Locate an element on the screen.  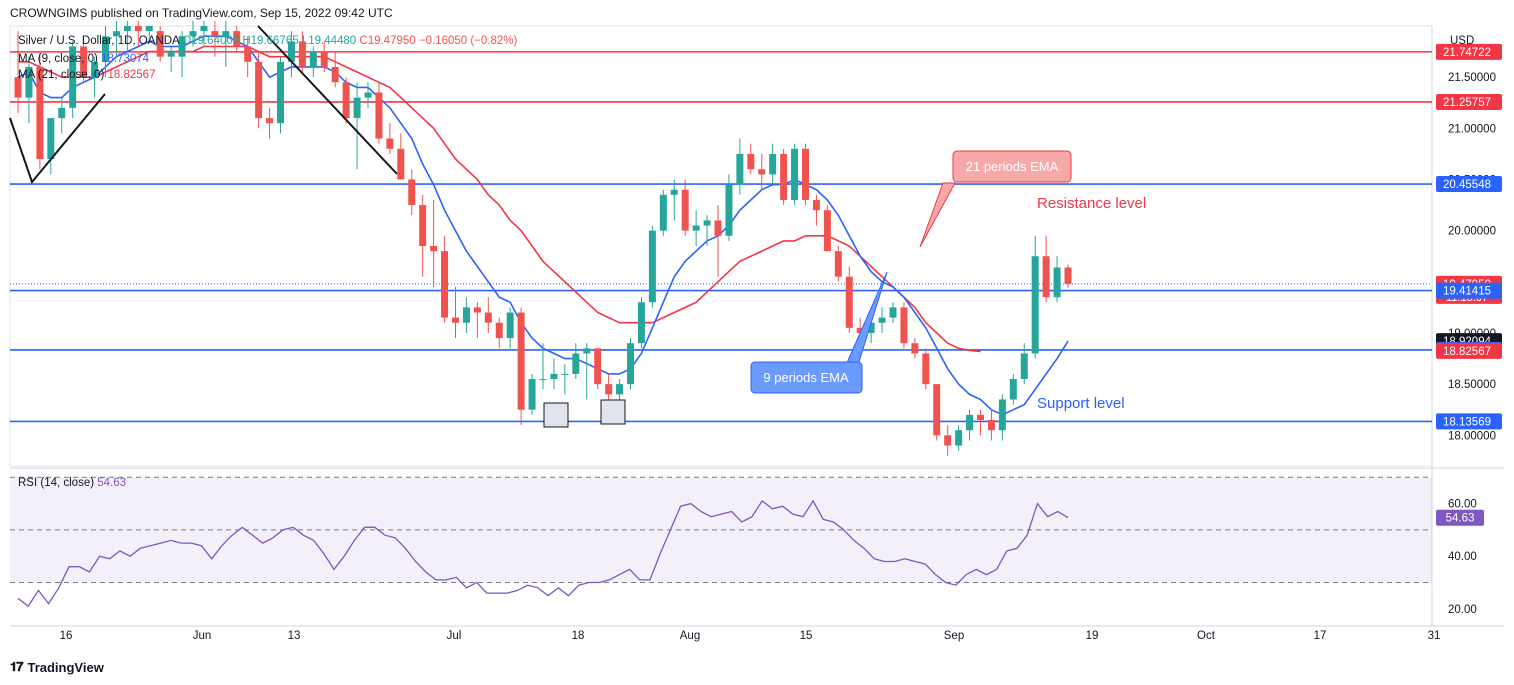
ohlc-values: O19.64000 H19.66765 L19.44480 is located at coordinates (269, 41).